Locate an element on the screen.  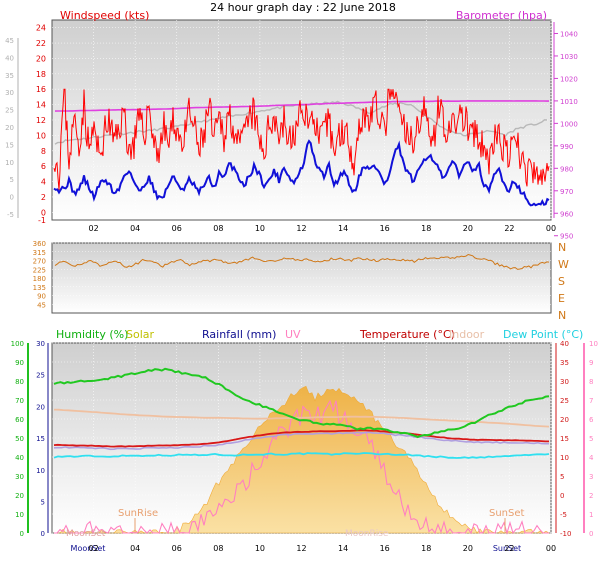
wind-hour-tick-label: 10 is located at coordinates (260, 228).